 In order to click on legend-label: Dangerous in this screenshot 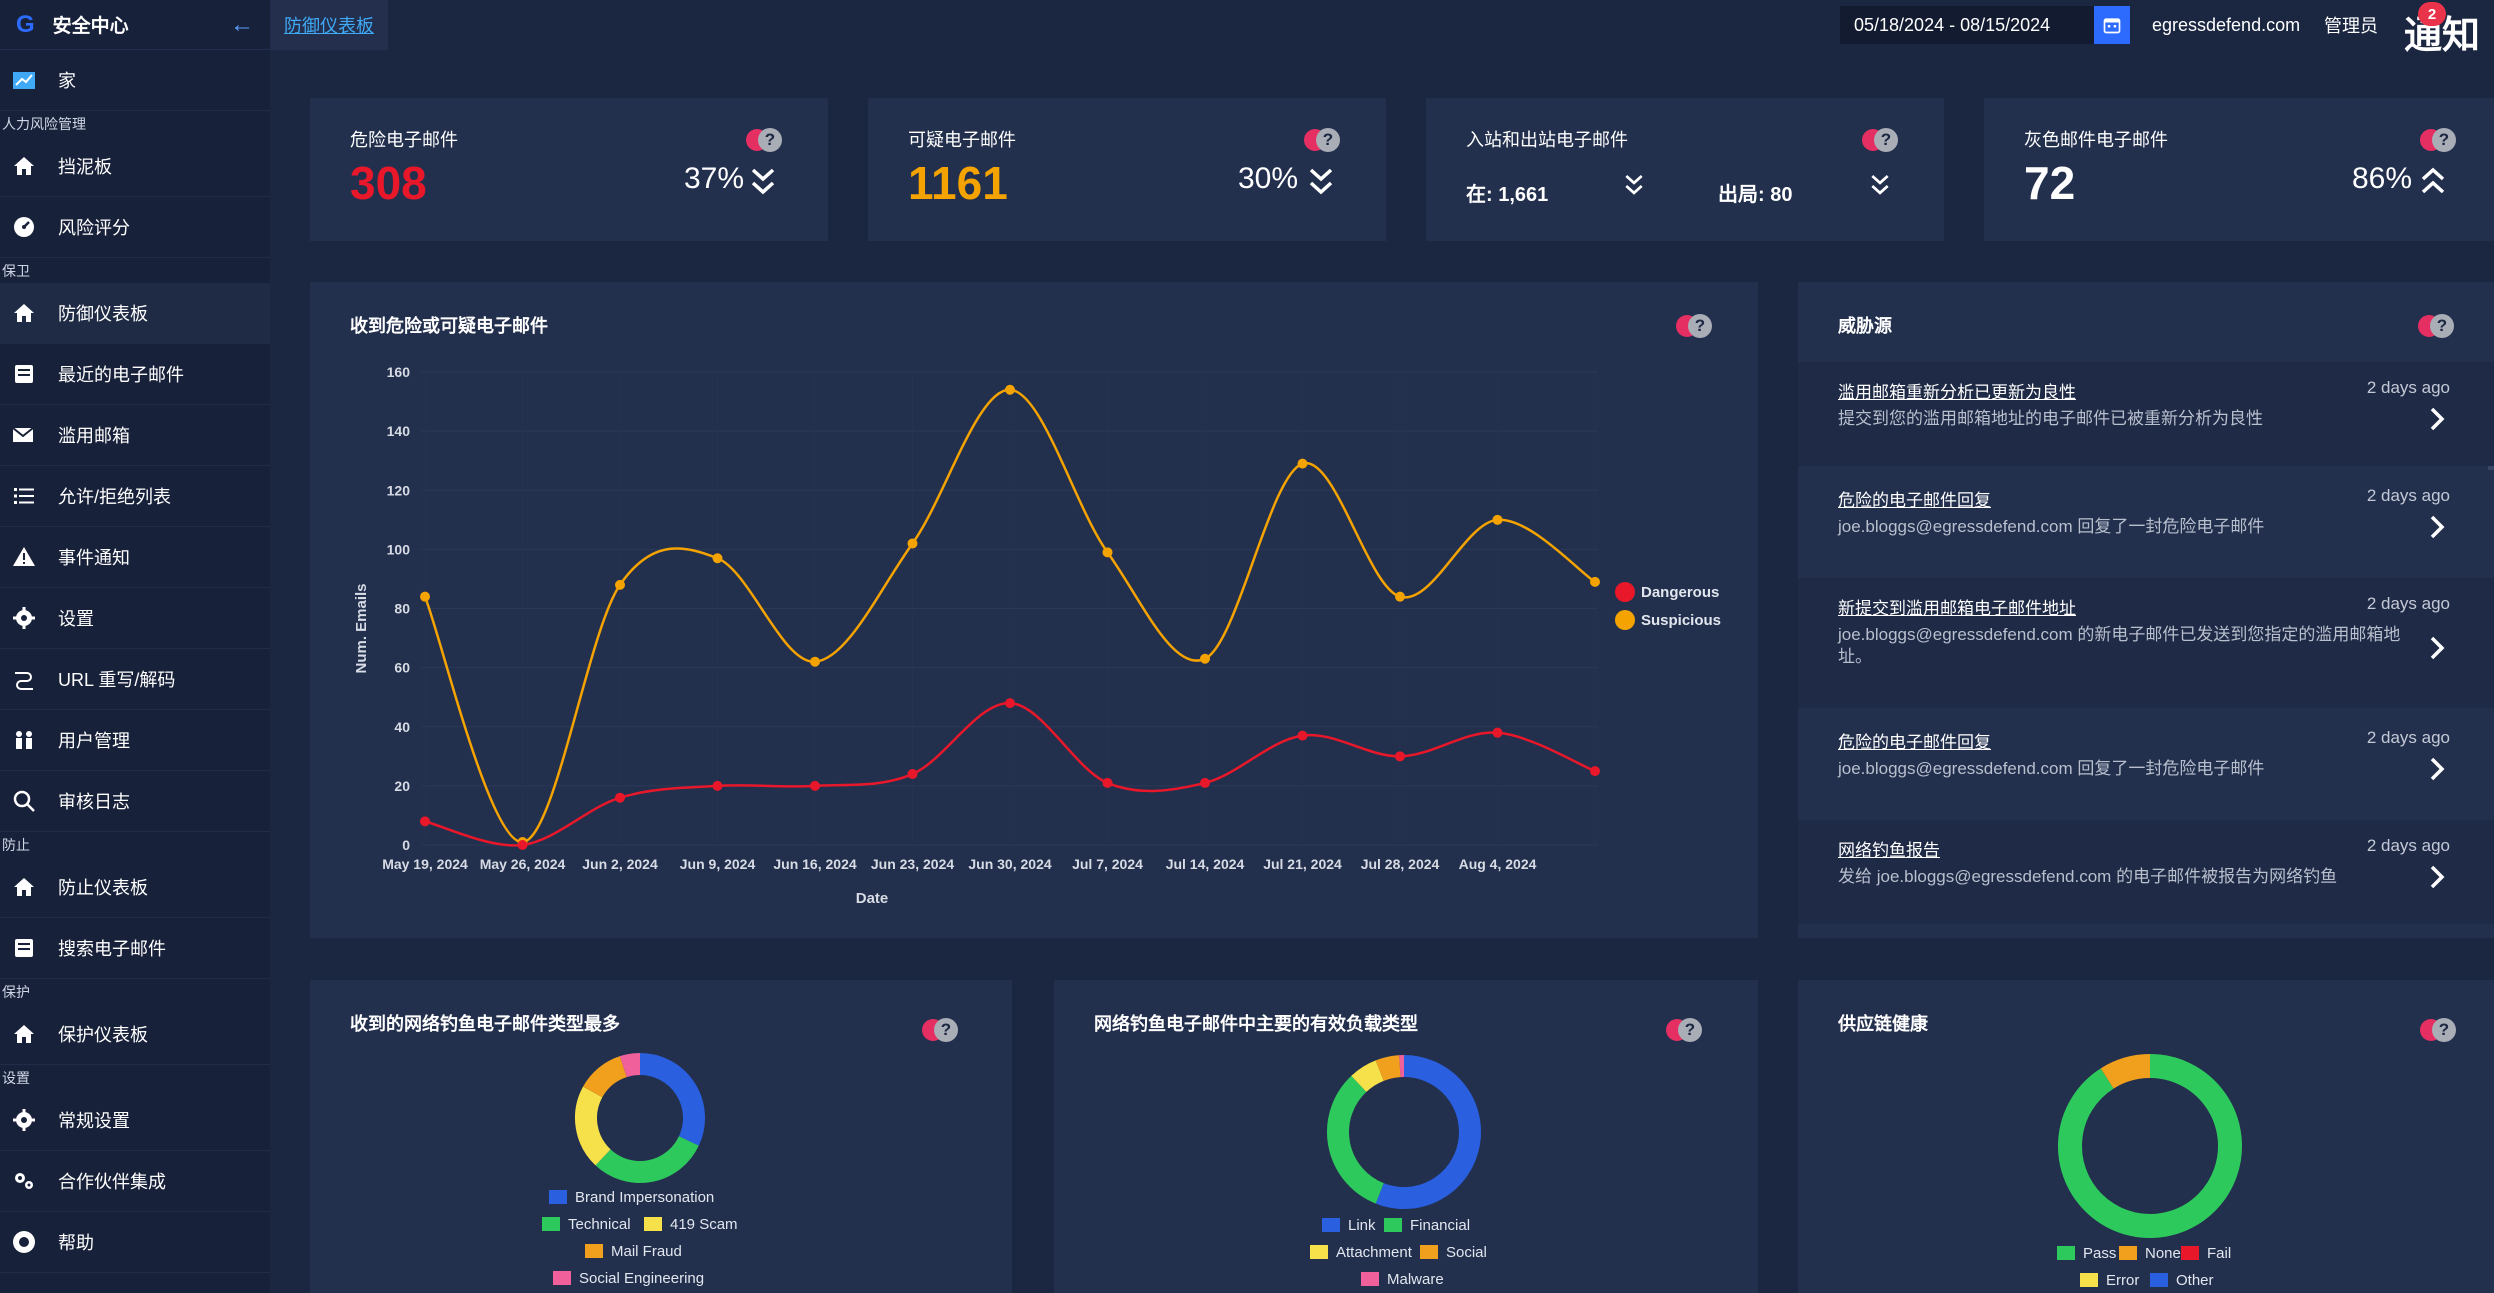, I will do `click(1680, 592)`.